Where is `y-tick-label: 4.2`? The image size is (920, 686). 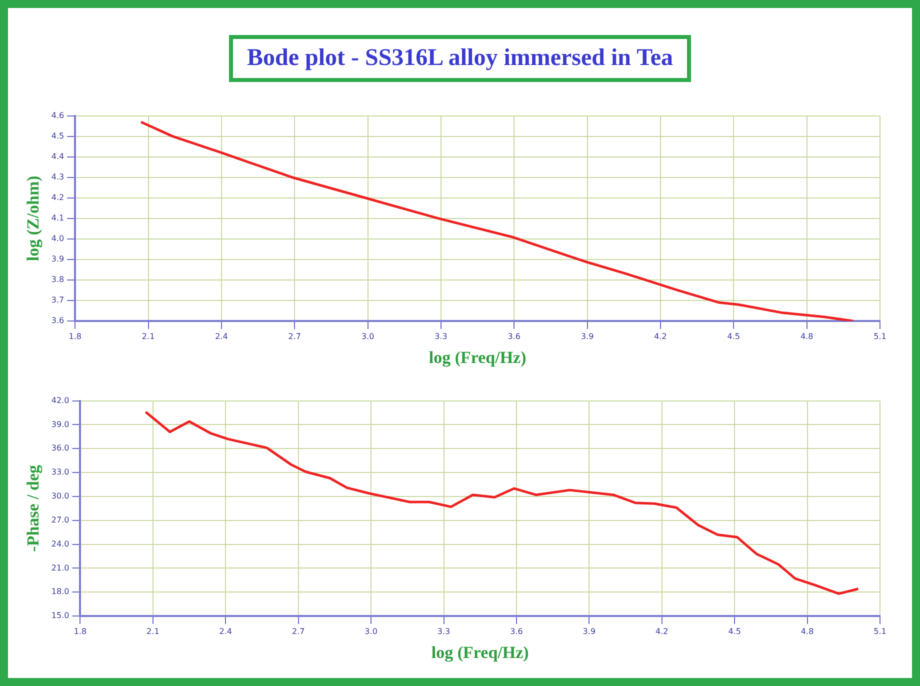 y-tick-label: 4.2 is located at coordinates (57, 197).